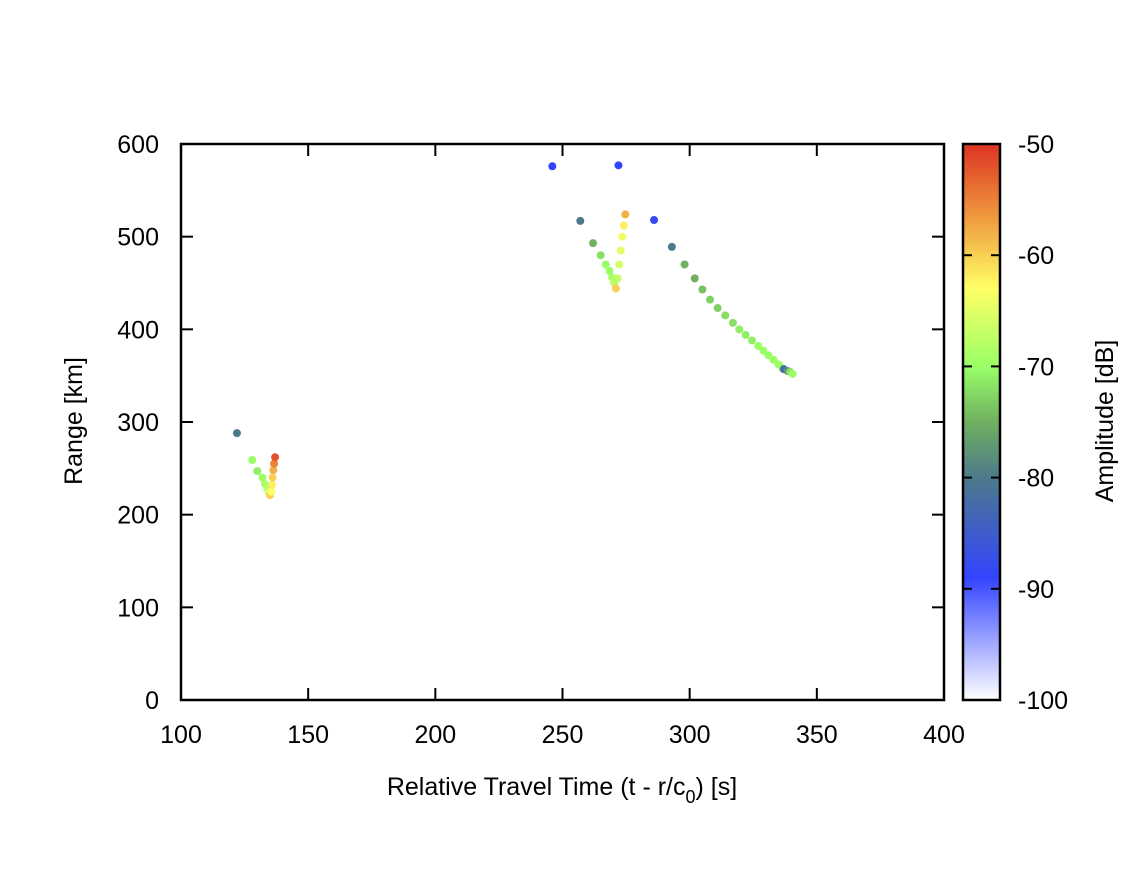 The image size is (1125, 875). What do you see at coordinates (536, 787) in the screenshot?
I see `x-axis-title-main: Relative Travel Time (t - r/c` at bounding box center [536, 787].